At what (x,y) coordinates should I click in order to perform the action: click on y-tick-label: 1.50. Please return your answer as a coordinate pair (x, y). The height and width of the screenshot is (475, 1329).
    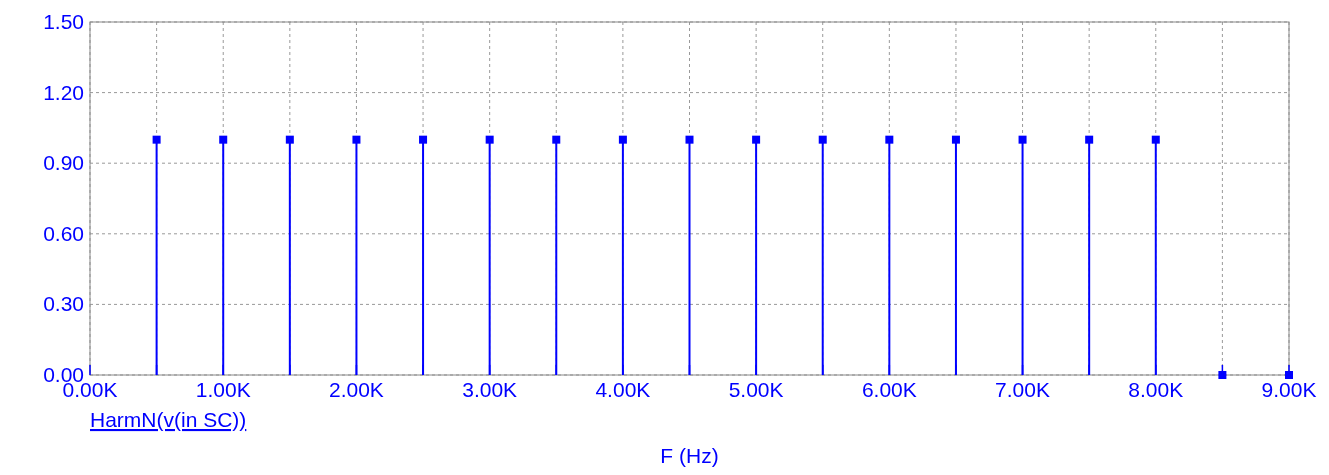
    Looking at the image, I should click on (63, 21).